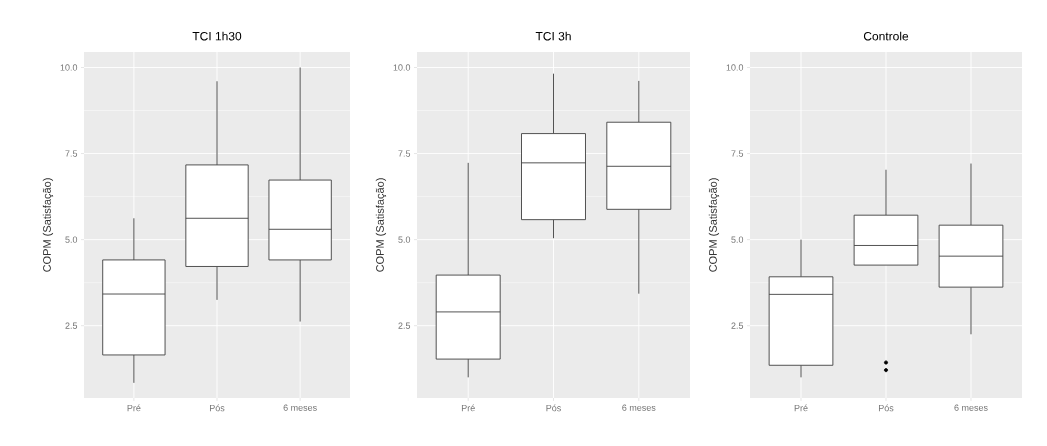 Image resolution: width=1047 pixels, height=446 pixels. Describe the element at coordinates (217, 36) in the screenshot. I see `chart-title: TCI 1h30` at that location.